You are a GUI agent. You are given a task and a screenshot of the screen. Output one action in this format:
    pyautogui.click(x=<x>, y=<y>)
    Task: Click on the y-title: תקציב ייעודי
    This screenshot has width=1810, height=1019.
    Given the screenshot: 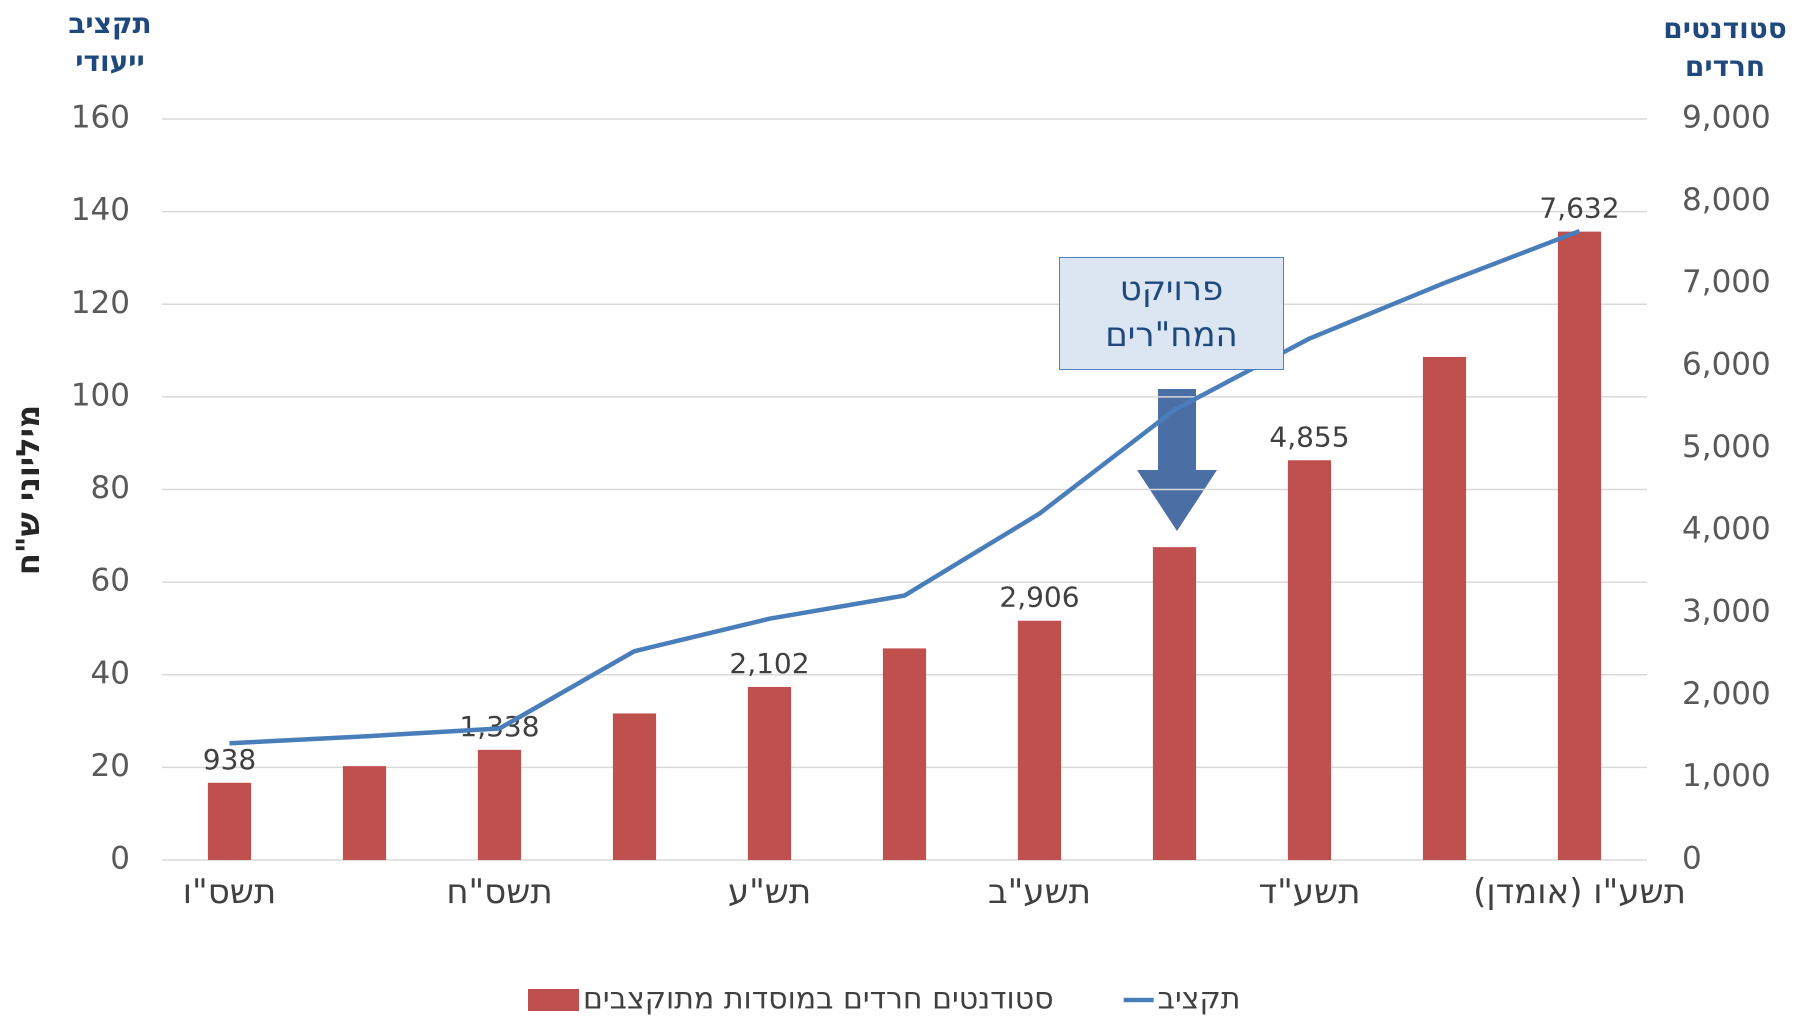 What is the action you would take?
    pyautogui.click(x=110, y=42)
    